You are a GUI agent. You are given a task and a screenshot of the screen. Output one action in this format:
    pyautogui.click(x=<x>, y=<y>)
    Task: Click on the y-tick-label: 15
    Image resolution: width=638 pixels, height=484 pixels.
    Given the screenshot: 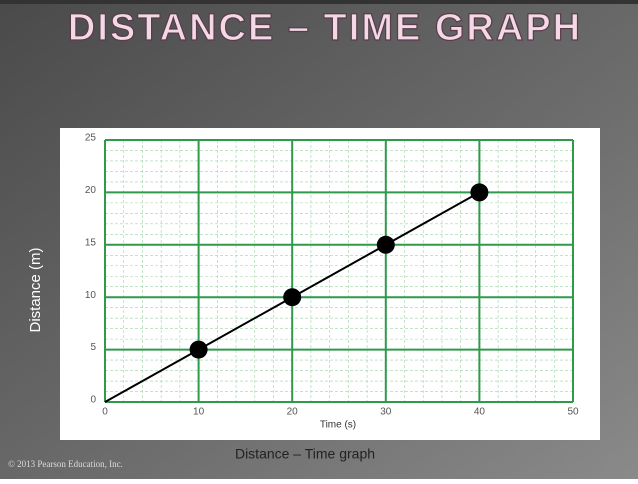 What is the action you would take?
    pyautogui.click(x=91, y=242)
    